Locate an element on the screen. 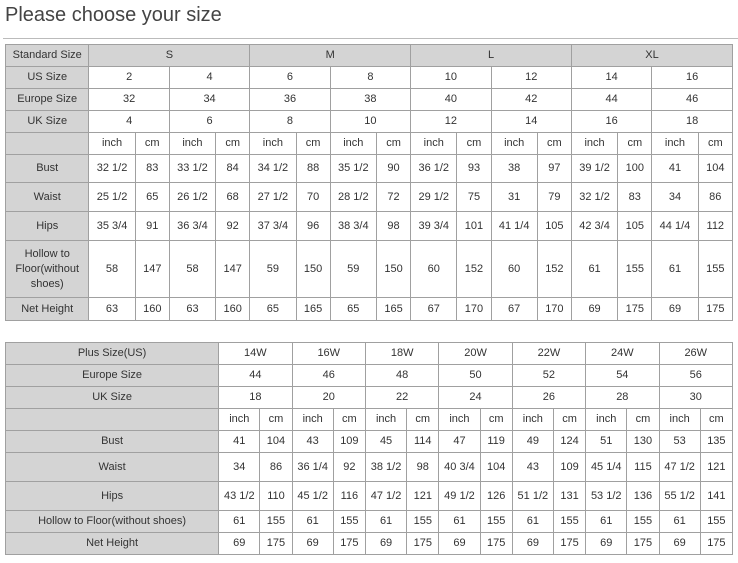 This screenshot has height=563, width=738. measure-value: 35 1/2 is located at coordinates (353, 168).